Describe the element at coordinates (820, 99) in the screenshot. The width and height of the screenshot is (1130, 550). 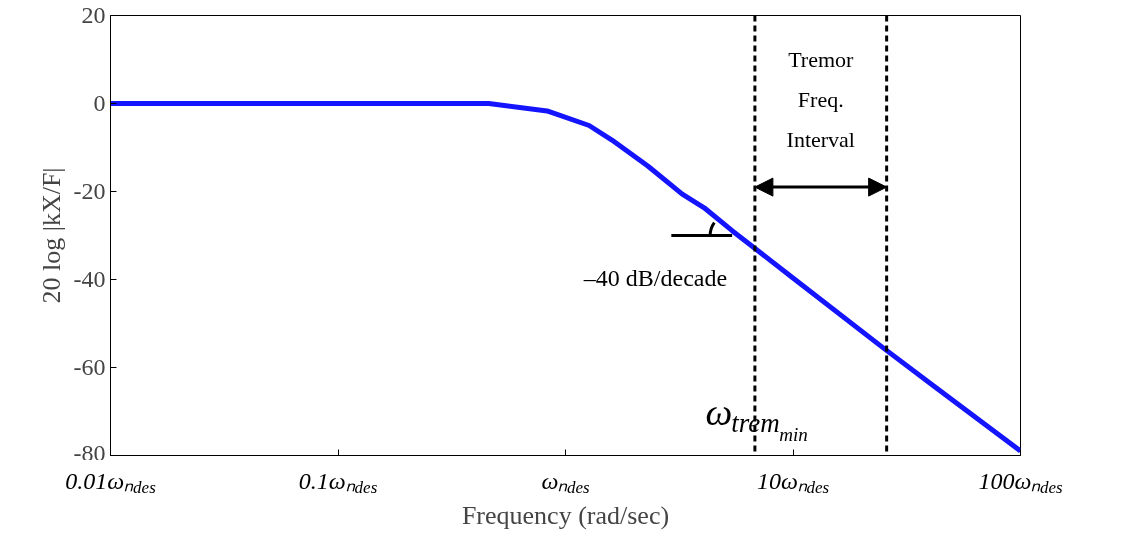
I see `annotation: Tremor Freq. Interval` at that location.